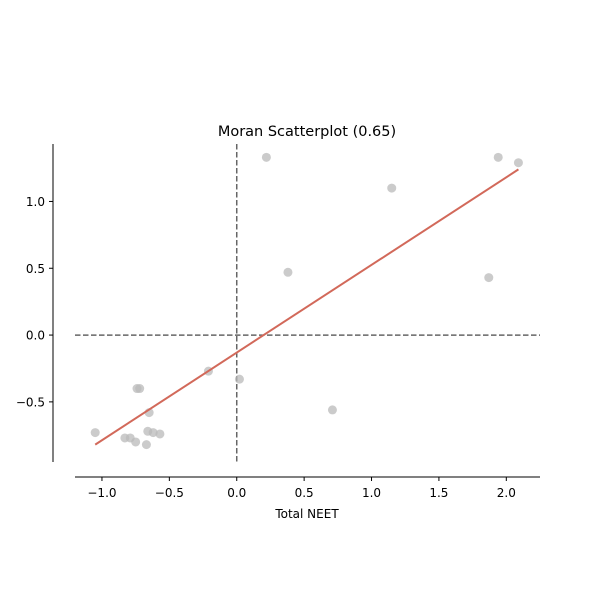  Describe the element at coordinates (438, 493) in the screenshot. I see `x-tick-label: 1.5` at that location.